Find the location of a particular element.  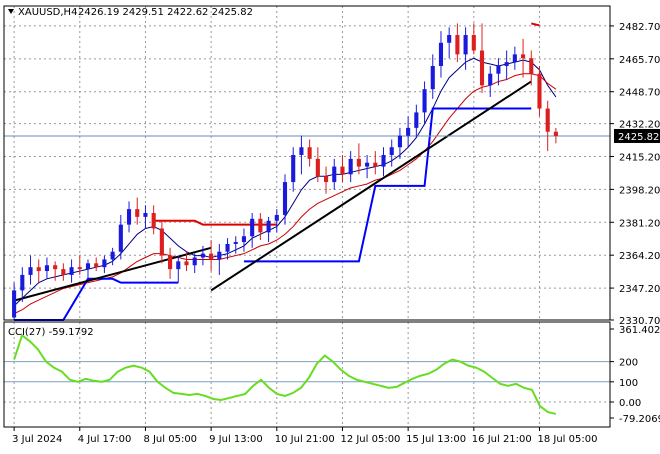

current-price-label: 2425.82 is located at coordinates (638, 137).